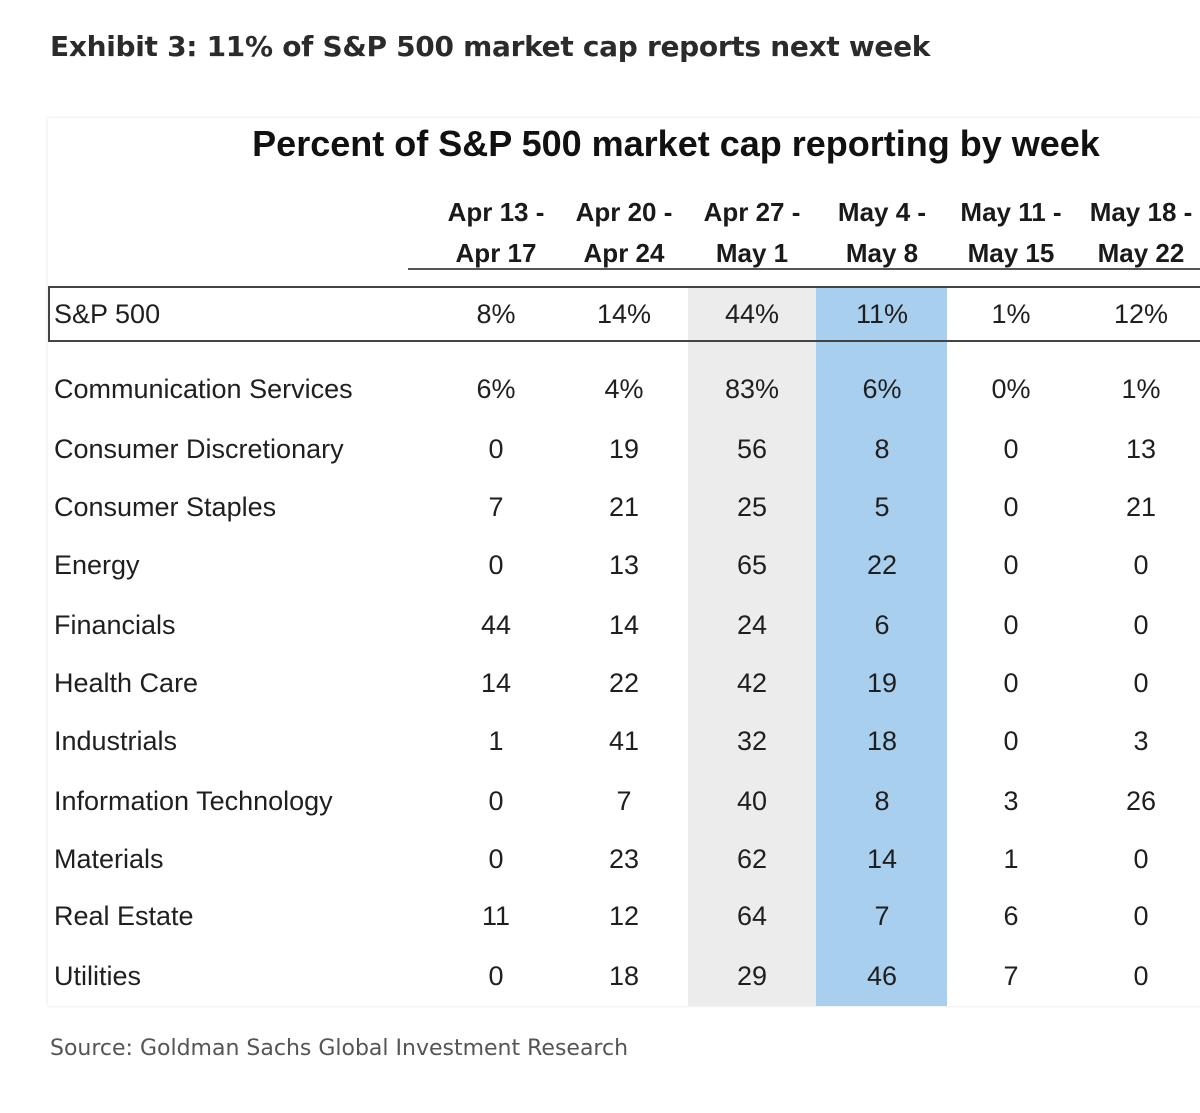 Image resolution: width=1200 pixels, height=1113 pixels. What do you see at coordinates (624, 314) in the screenshot?
I see `table-cell: 14%` at bounding box center [624, 314].